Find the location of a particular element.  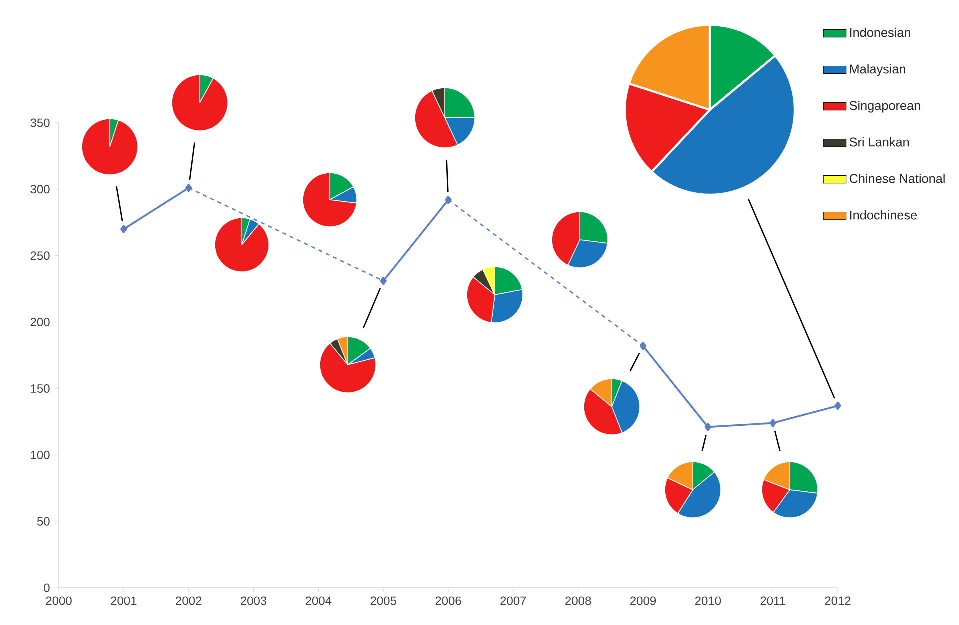

x-tick-label: 2008 is located at coordinates (579, 601).